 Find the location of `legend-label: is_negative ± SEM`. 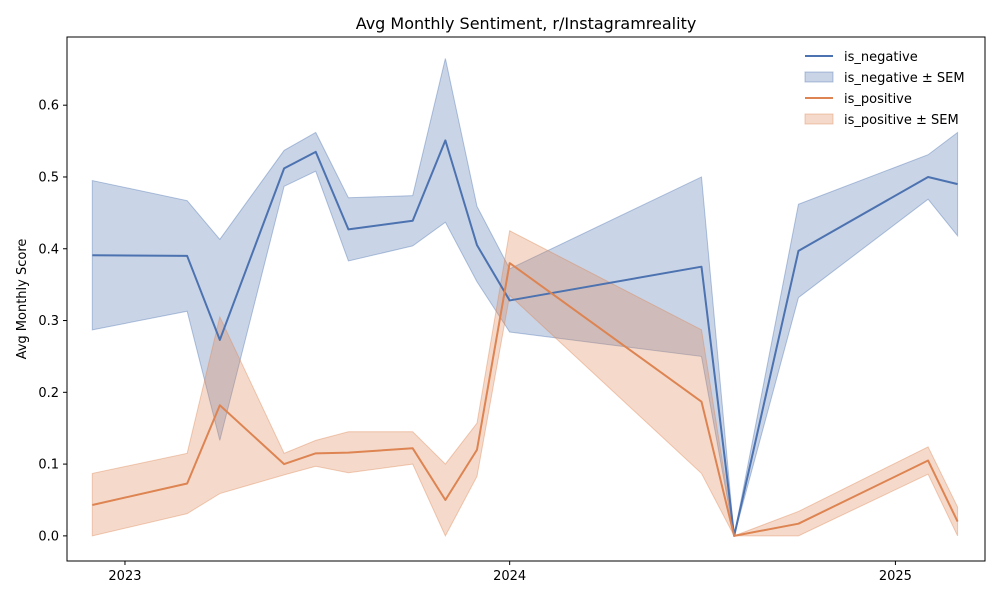

legend-label: is_negative ± SEM is located at coordinates (904, 78).